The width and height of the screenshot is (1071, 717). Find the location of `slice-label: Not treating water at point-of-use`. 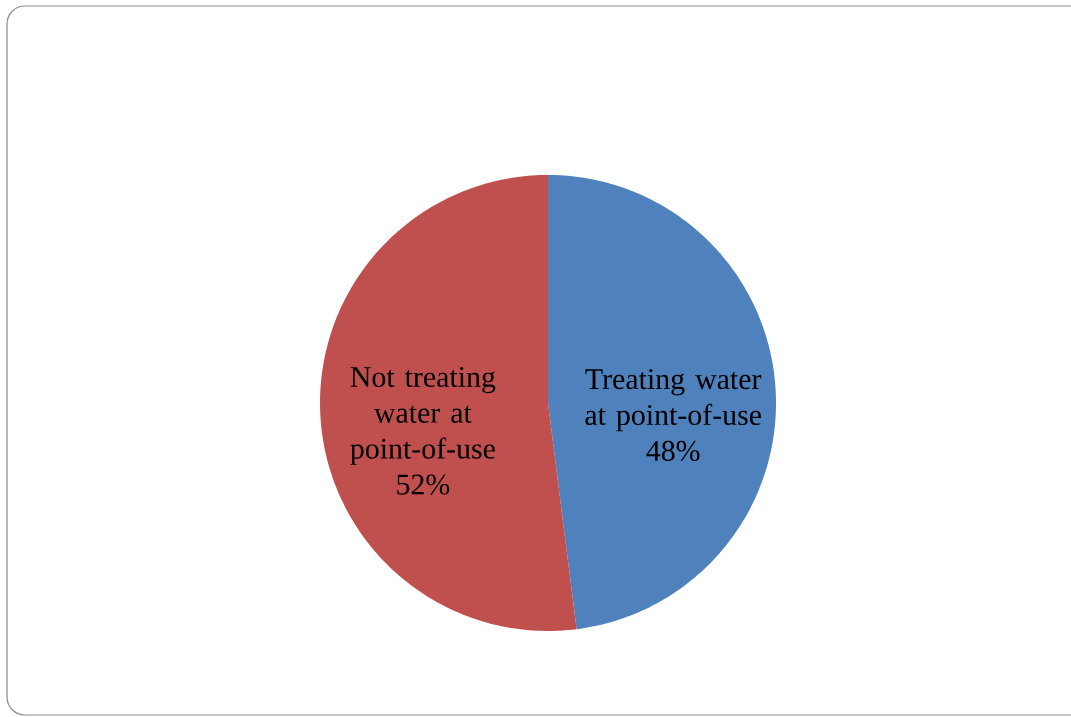

slice-label: Not treating water at point-of-use is located at coordinates (423, 415).